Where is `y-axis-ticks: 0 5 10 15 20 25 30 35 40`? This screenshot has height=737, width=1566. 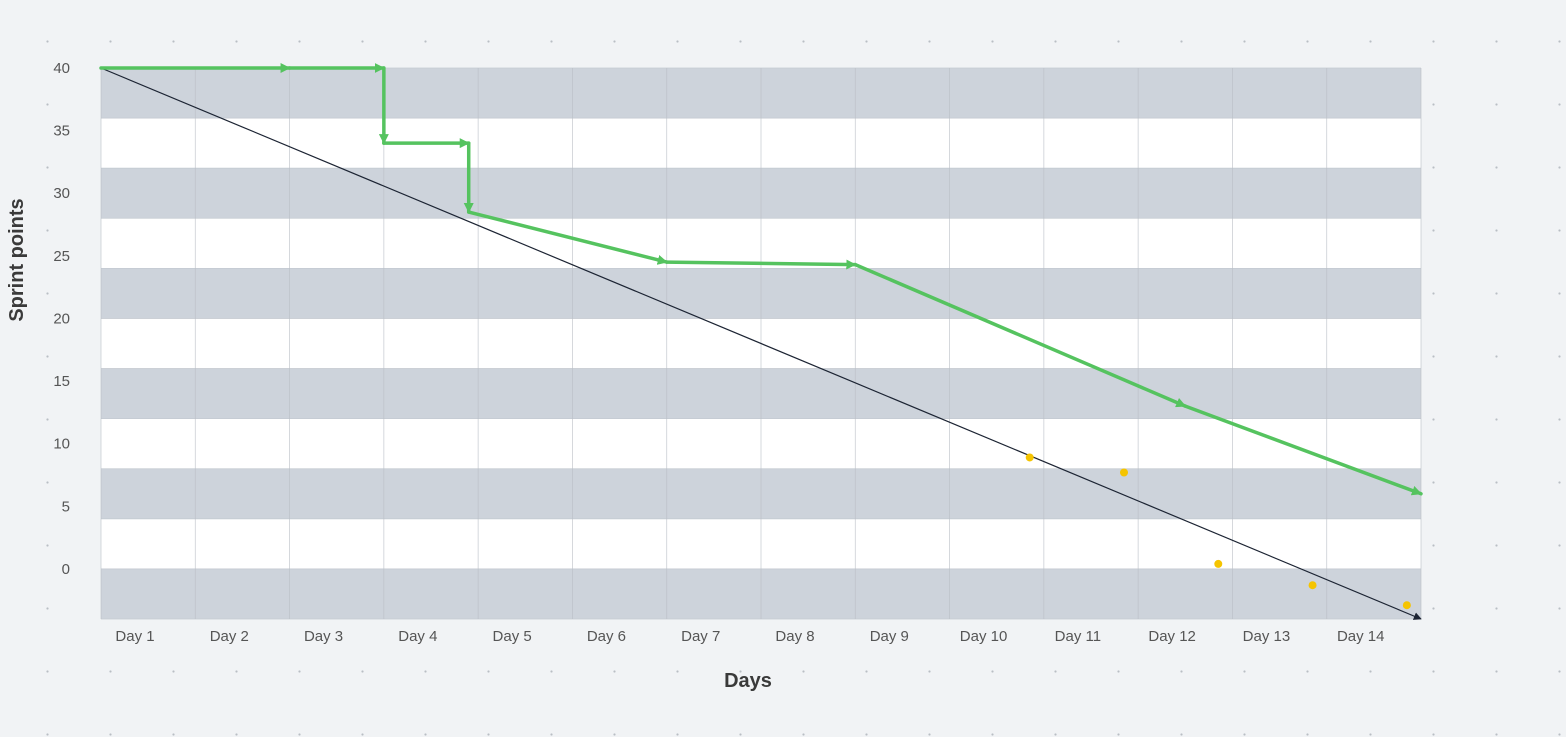 y-axis-ticks: 0 5 10 15 20 25 30 35 40 is located at coordinates (61, 319).